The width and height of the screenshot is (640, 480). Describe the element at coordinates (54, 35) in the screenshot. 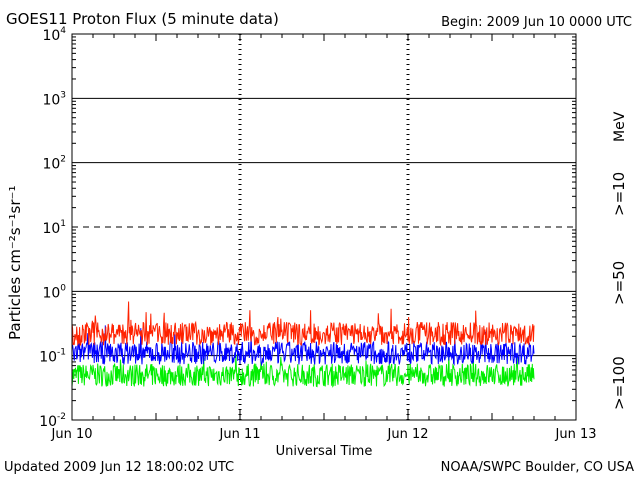

I see `y-tick-label: 10⁴` at that location.